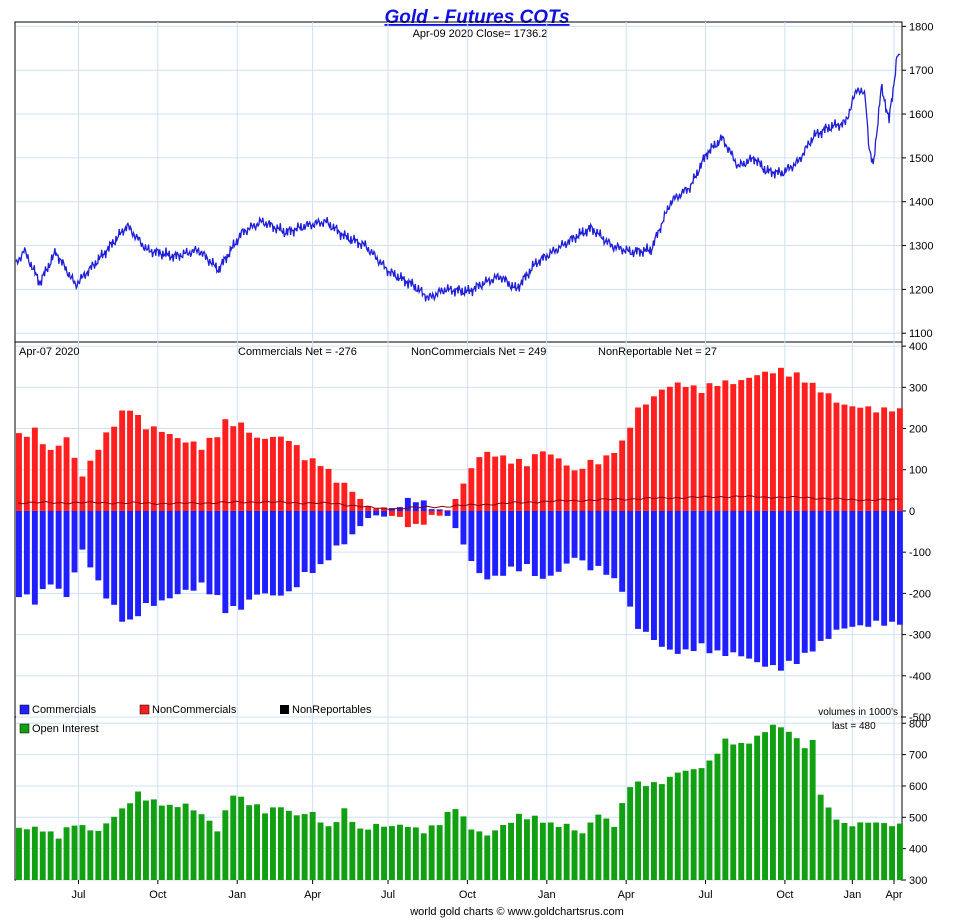 Image resolution: width=953 pixels, height=923 pixels. What do you see at coordinates (858, 712) in the screenshot?
I see `volumes-note: volumes in 1000's` at bounding box center [858, 712].